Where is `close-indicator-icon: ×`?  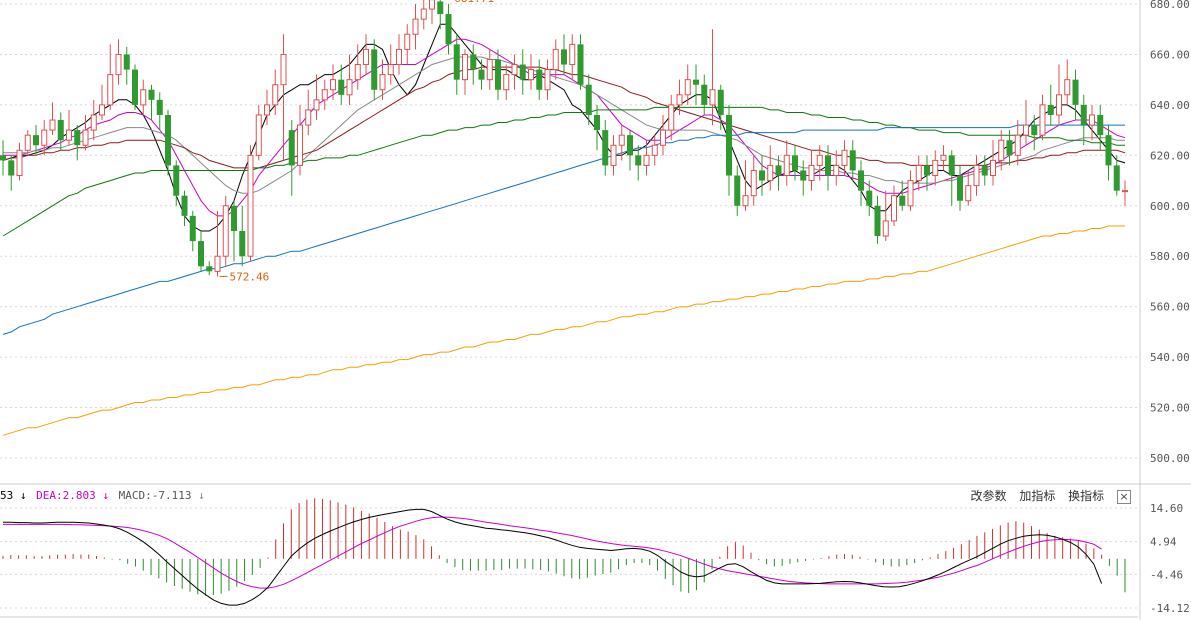 close-indicator-icon: × is located at coordinates (1124, 497).